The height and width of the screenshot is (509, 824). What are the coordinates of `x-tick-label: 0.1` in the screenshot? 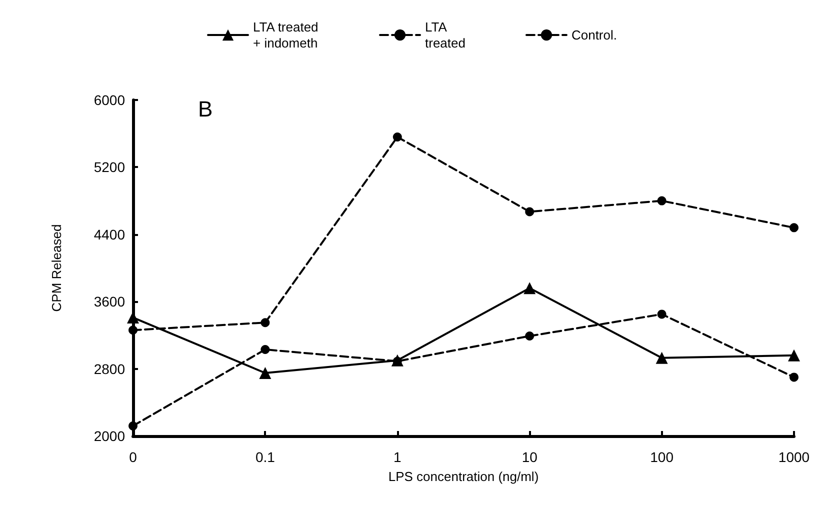 It's located at (265, 457).